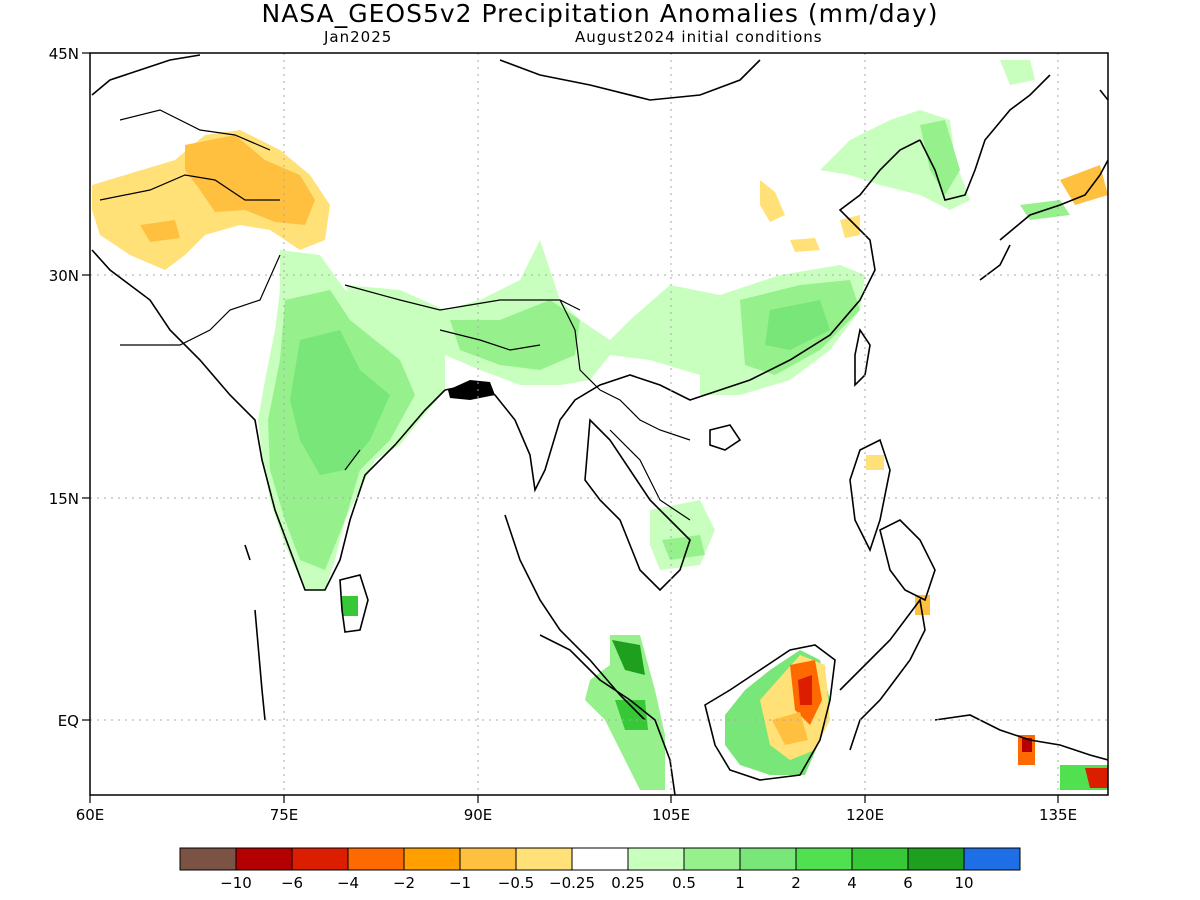 This screenshot has width=1200, height=900. What do you see at coordinates (627, 883) in the screenshot?
I see `colorbar-label: 0.25` at bounding box center [627, 883].